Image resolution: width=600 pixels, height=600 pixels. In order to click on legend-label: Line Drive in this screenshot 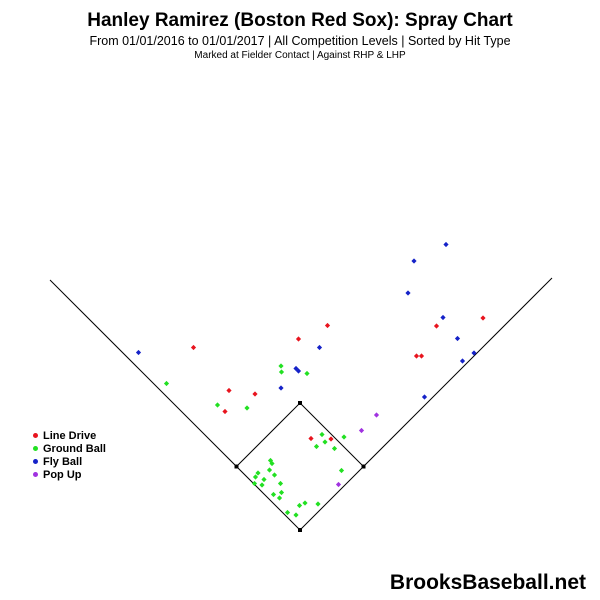, I will do `click(70, 435)`.